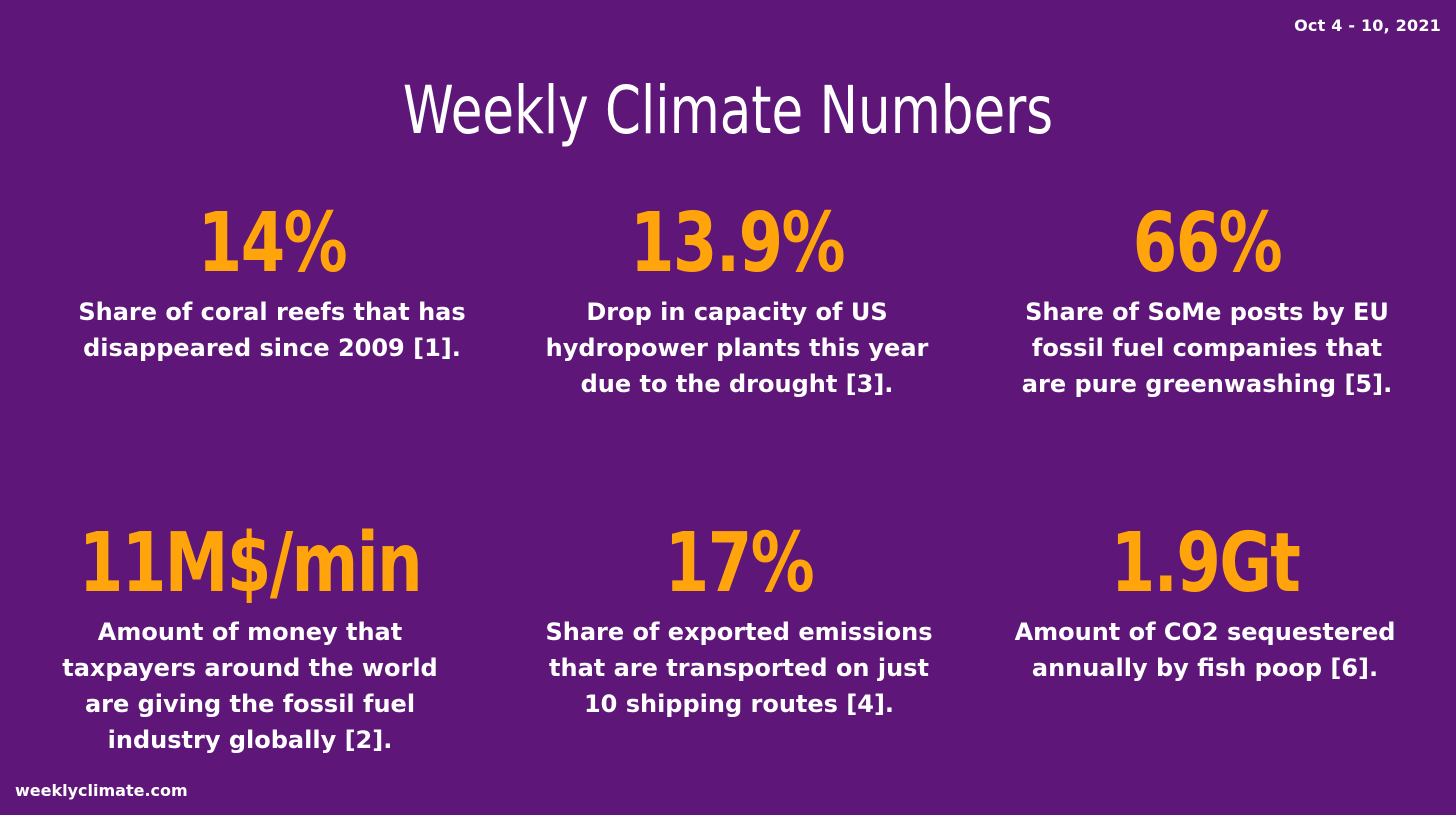  I want to click on stat-description-line: Amount of money that, so click(250, 632).